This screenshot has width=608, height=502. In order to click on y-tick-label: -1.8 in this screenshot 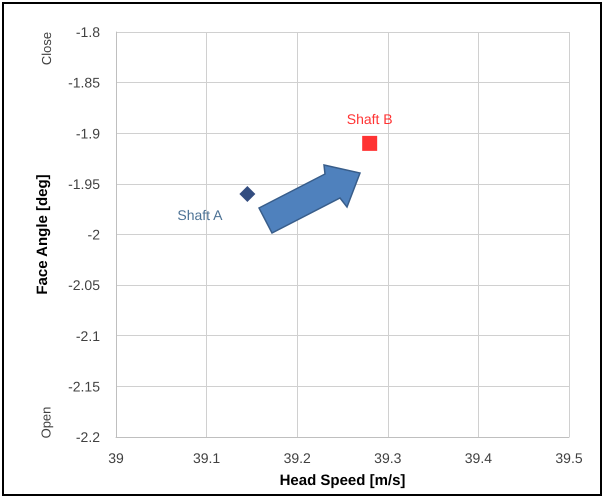, I will do `click(88, 32)`.